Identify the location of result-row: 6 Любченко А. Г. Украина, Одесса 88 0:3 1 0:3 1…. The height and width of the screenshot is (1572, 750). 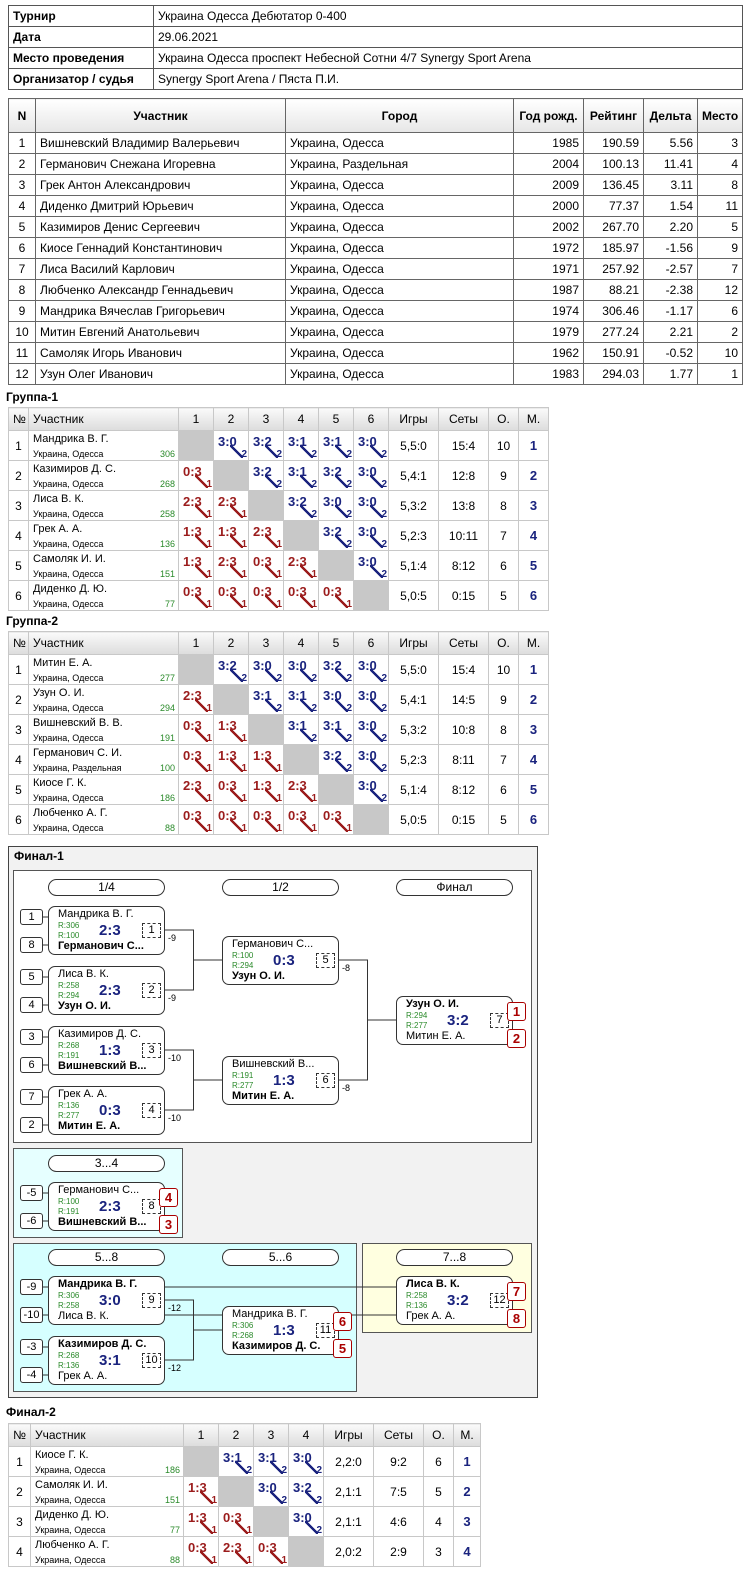
(278, 819).